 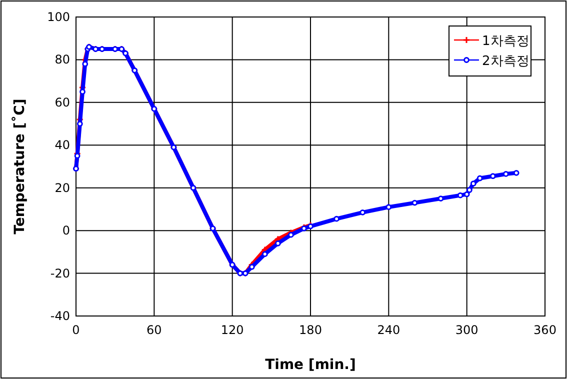 I want to click on x-tick-label: 60, so click(x=154, y=330).